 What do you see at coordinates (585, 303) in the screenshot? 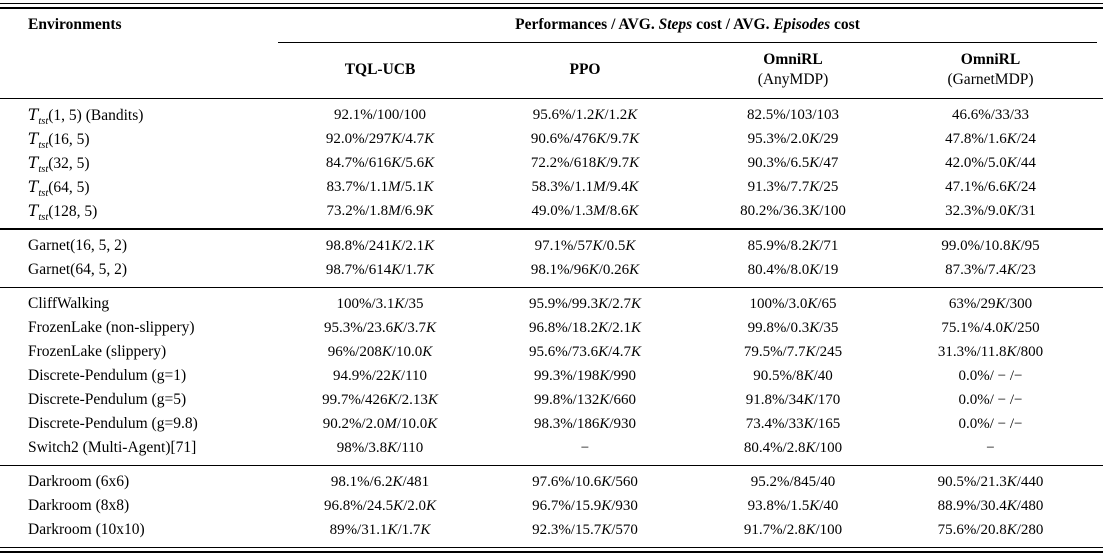
I see `value-cell: 95.9%/99.3K/2.7K` at bounding box center [585, 303].